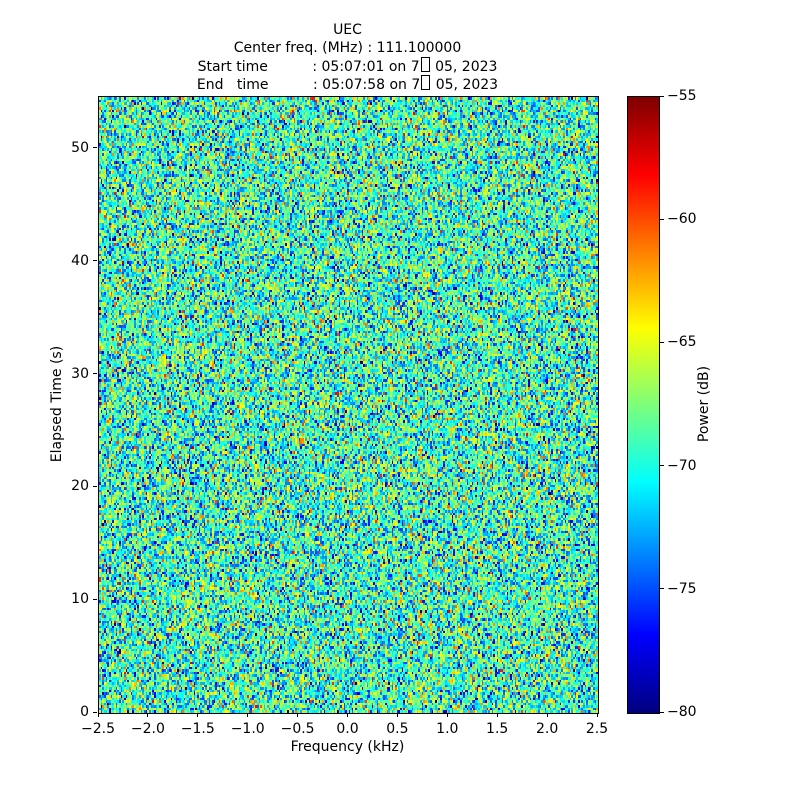  Describe the element at coordinates (80, 599) in the screenshot. I see `y-tick-label: 10` at that location.